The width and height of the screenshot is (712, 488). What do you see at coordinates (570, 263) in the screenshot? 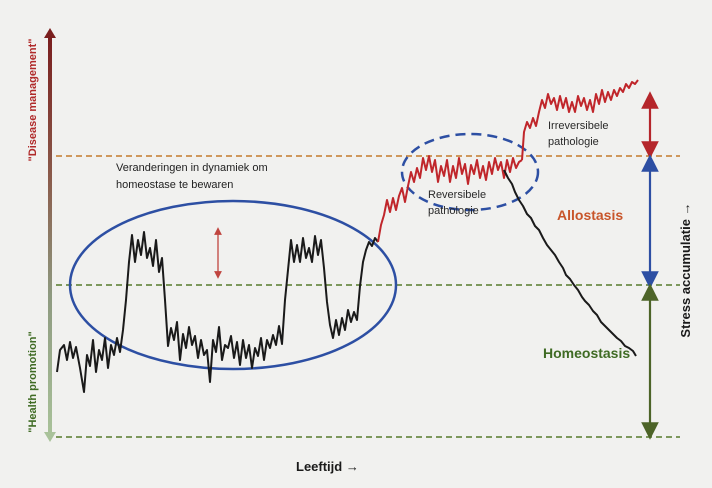
I see `recovery-signal-line` at bounding box center [570, 263].